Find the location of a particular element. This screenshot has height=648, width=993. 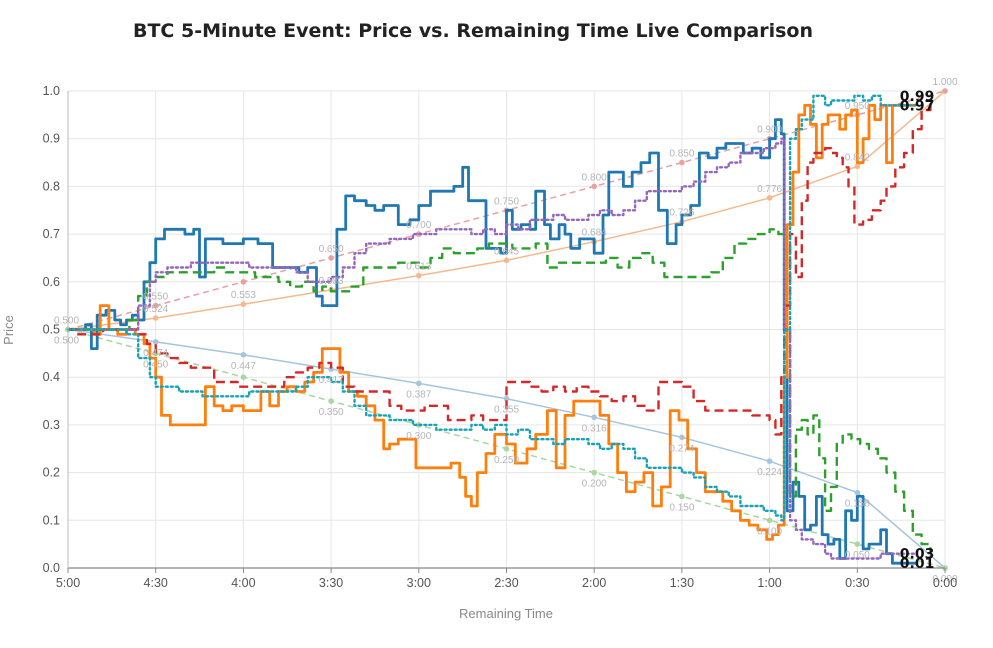

value-annotation: 0.474 is located at coordinates (155, 353).